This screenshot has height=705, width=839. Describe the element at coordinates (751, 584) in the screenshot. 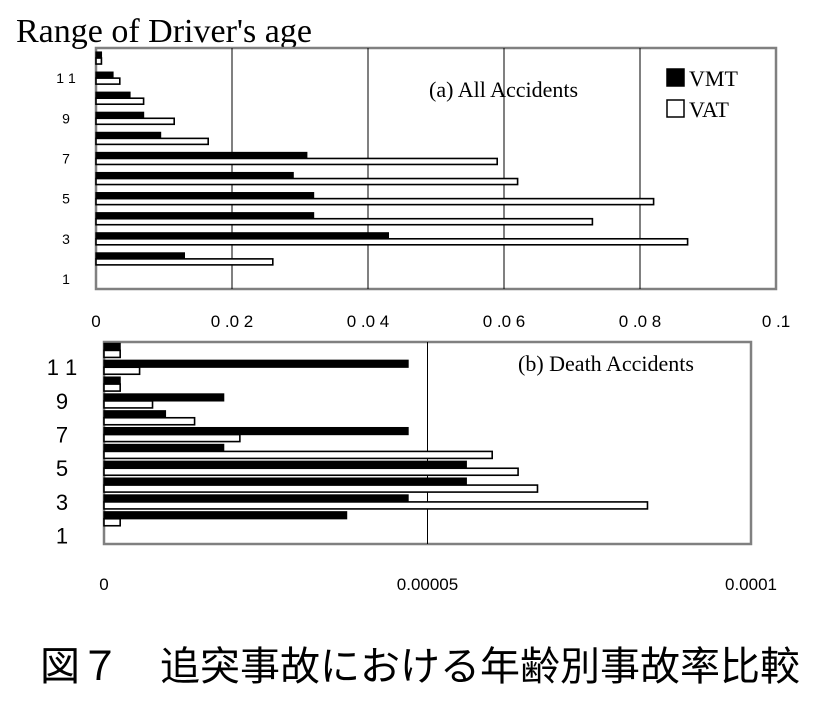

I see `x-tick-label: 0.0001` at that location.